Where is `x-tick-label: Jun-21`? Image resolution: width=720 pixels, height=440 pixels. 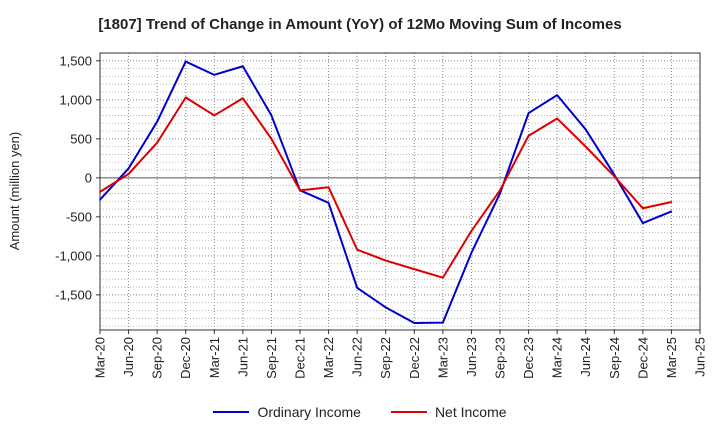
x-tick-label: Jun-21 is located at coordinates (242, 357).